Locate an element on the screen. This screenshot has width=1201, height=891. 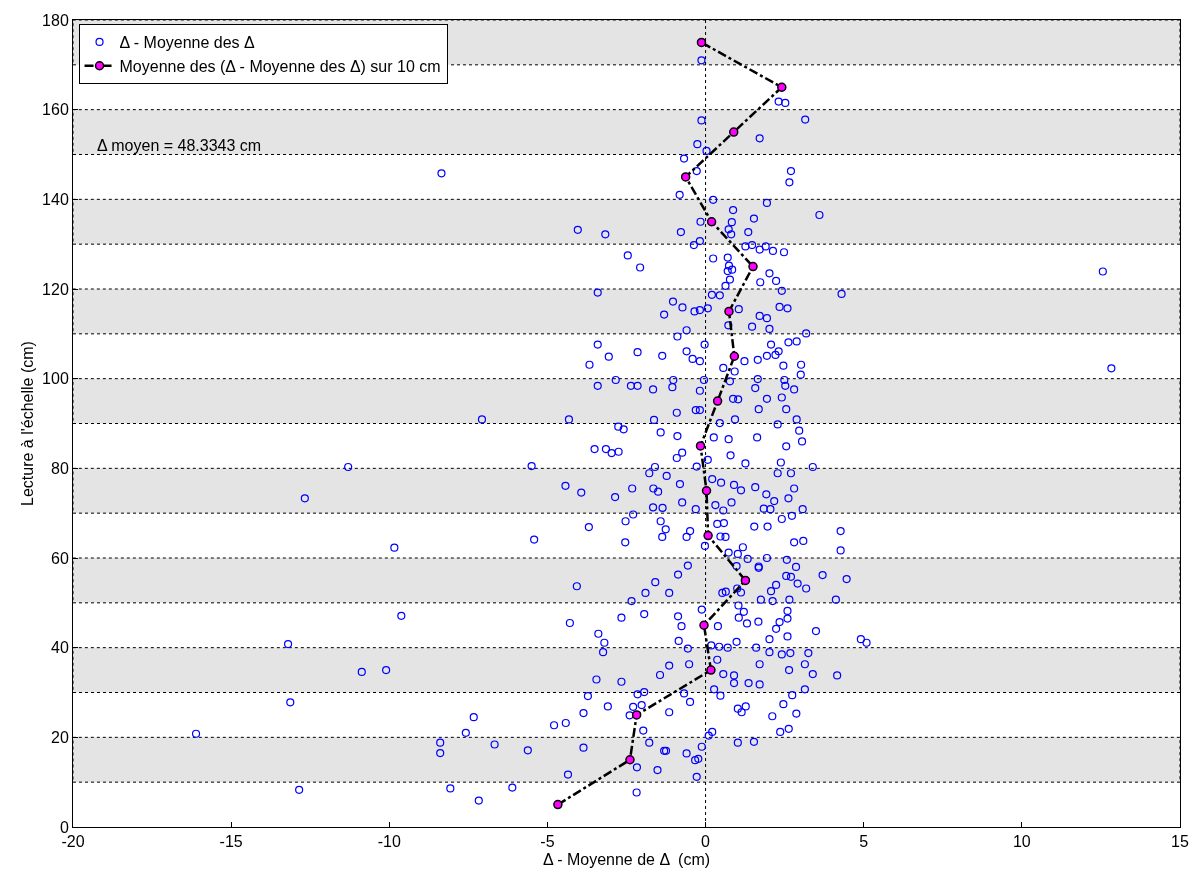
x-tick-label: 15 is located at coordinates (1180, 842).